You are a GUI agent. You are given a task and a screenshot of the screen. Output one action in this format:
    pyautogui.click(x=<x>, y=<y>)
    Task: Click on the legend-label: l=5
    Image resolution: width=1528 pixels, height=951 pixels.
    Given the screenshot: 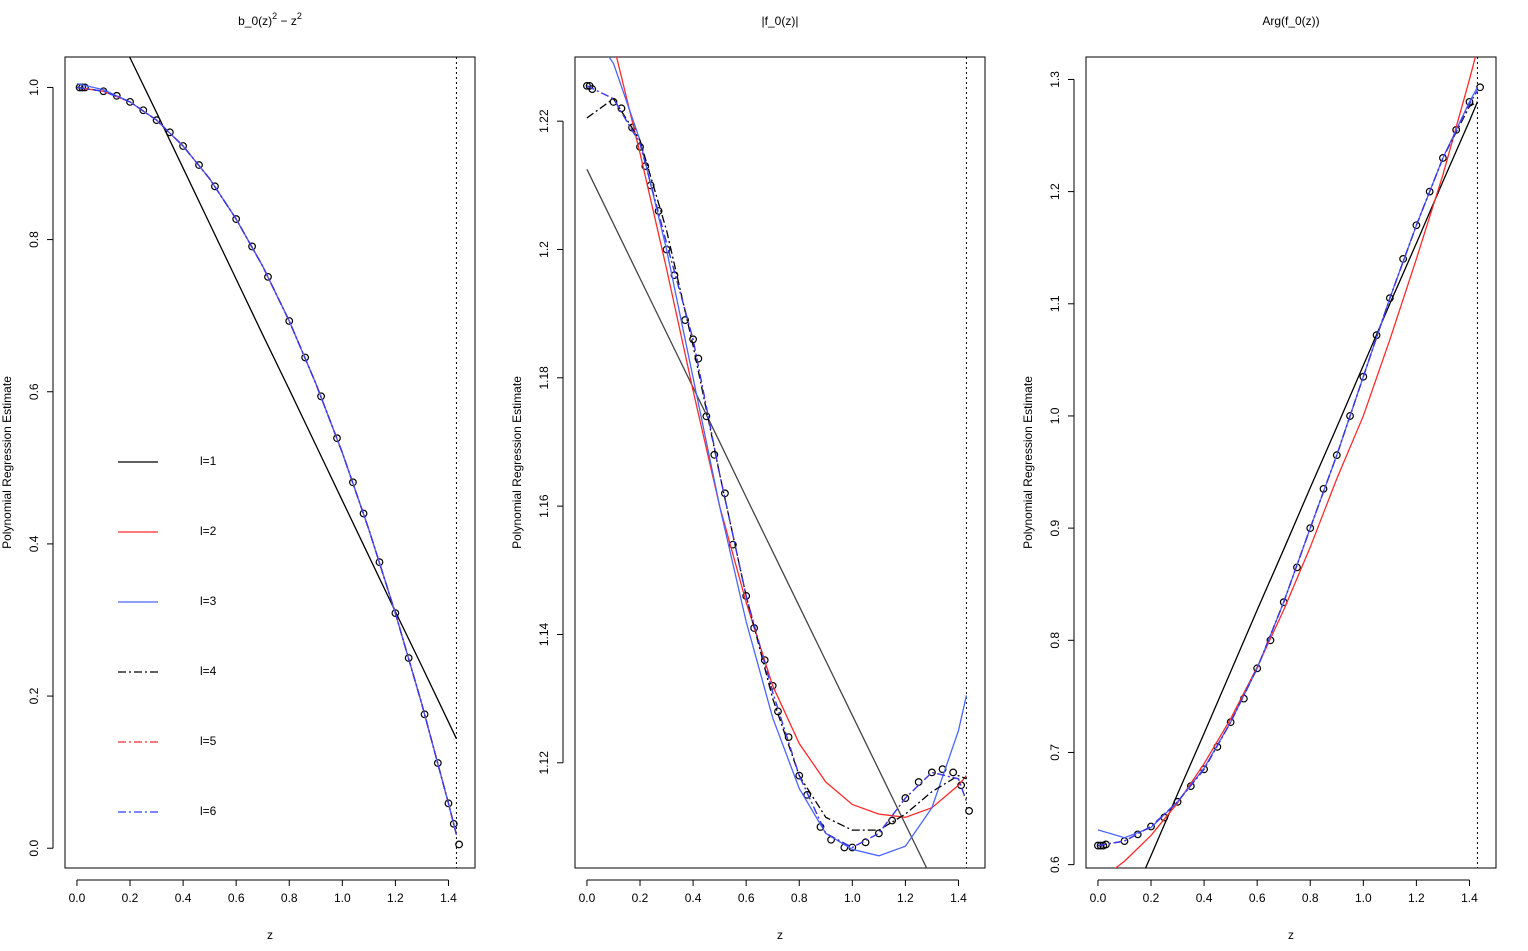 What is the action you would take?
    pyautogui.click(x=208, y=741)
    